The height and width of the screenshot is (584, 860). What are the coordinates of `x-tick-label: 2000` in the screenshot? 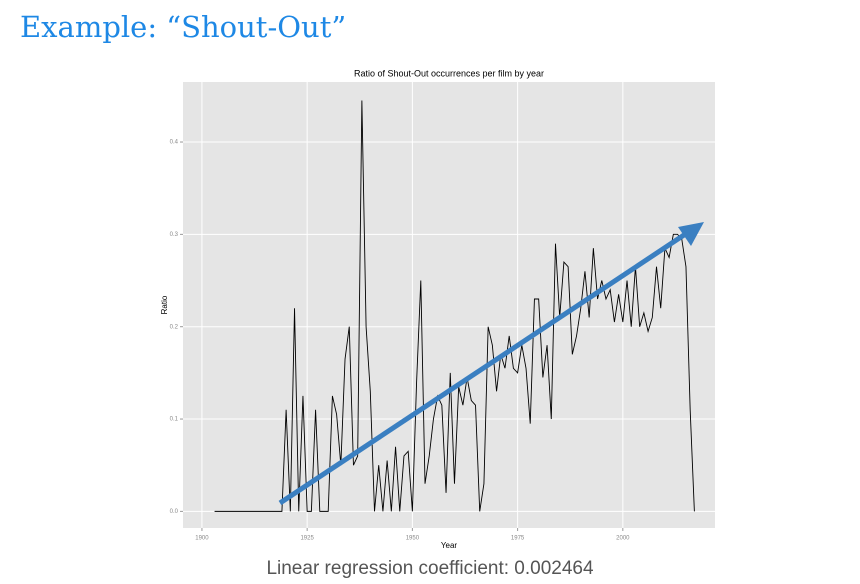 It's located at (623, 539).